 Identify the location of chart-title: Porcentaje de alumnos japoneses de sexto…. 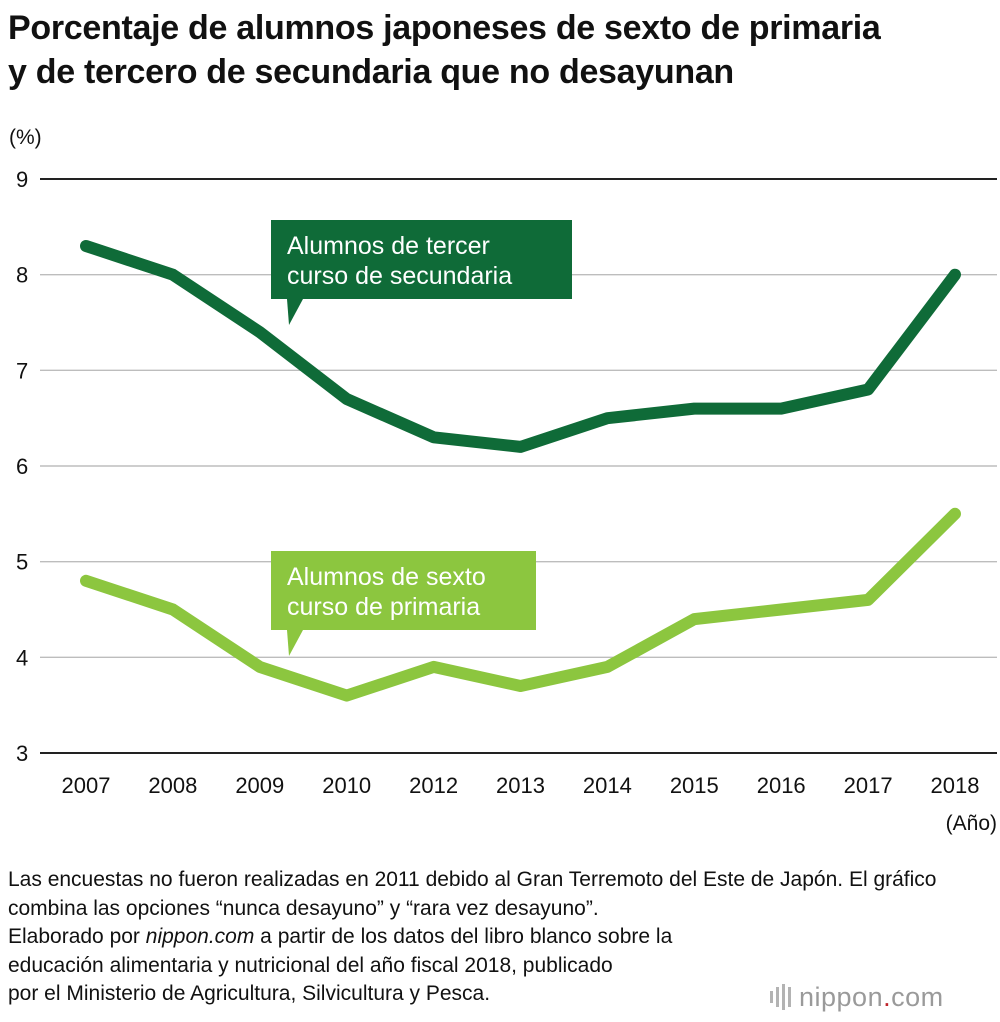
(503, 50).